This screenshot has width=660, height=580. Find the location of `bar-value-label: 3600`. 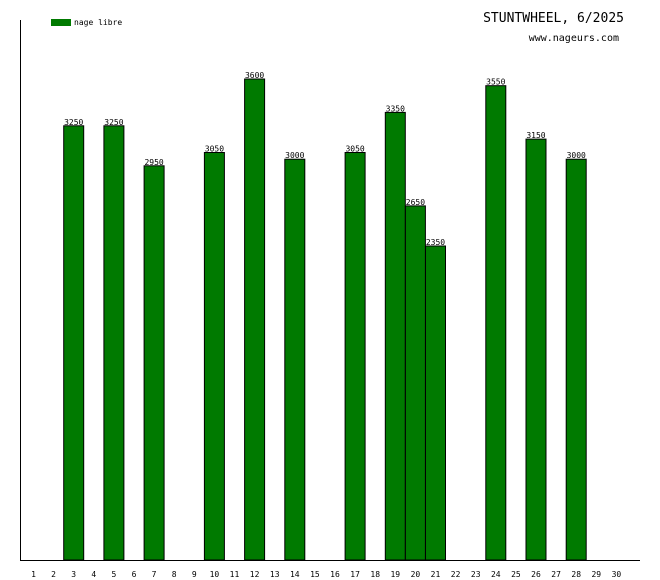

bar-value-label: 3600 is located at coordinates (254, 75).